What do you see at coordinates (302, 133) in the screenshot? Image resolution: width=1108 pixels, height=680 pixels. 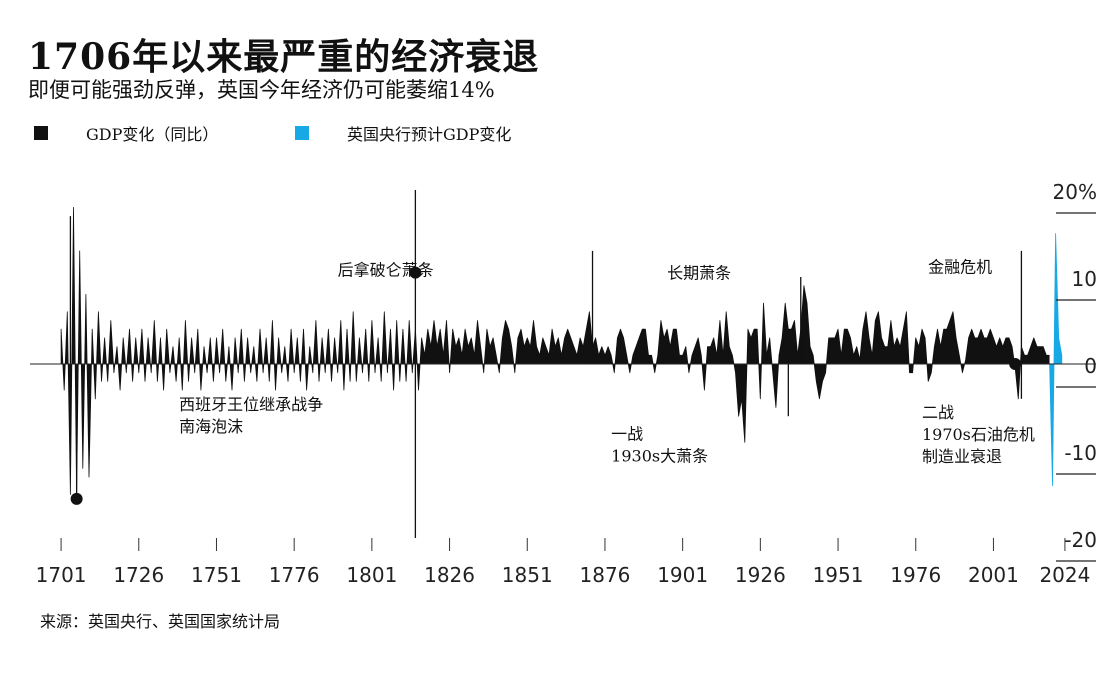 I see `legend-swatch-forecast` at bounding box center [302, 133].